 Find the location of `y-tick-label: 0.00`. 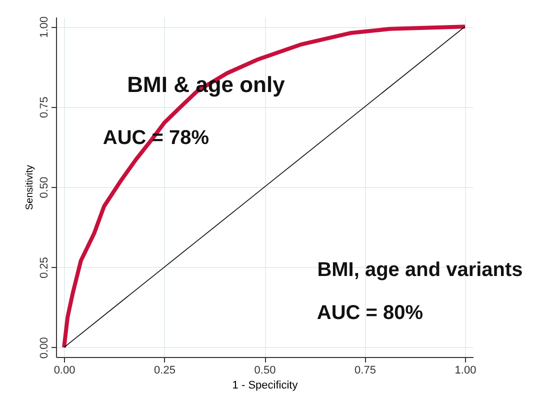

y-tick-label: 0.00 is located at coordinates (44, 348).